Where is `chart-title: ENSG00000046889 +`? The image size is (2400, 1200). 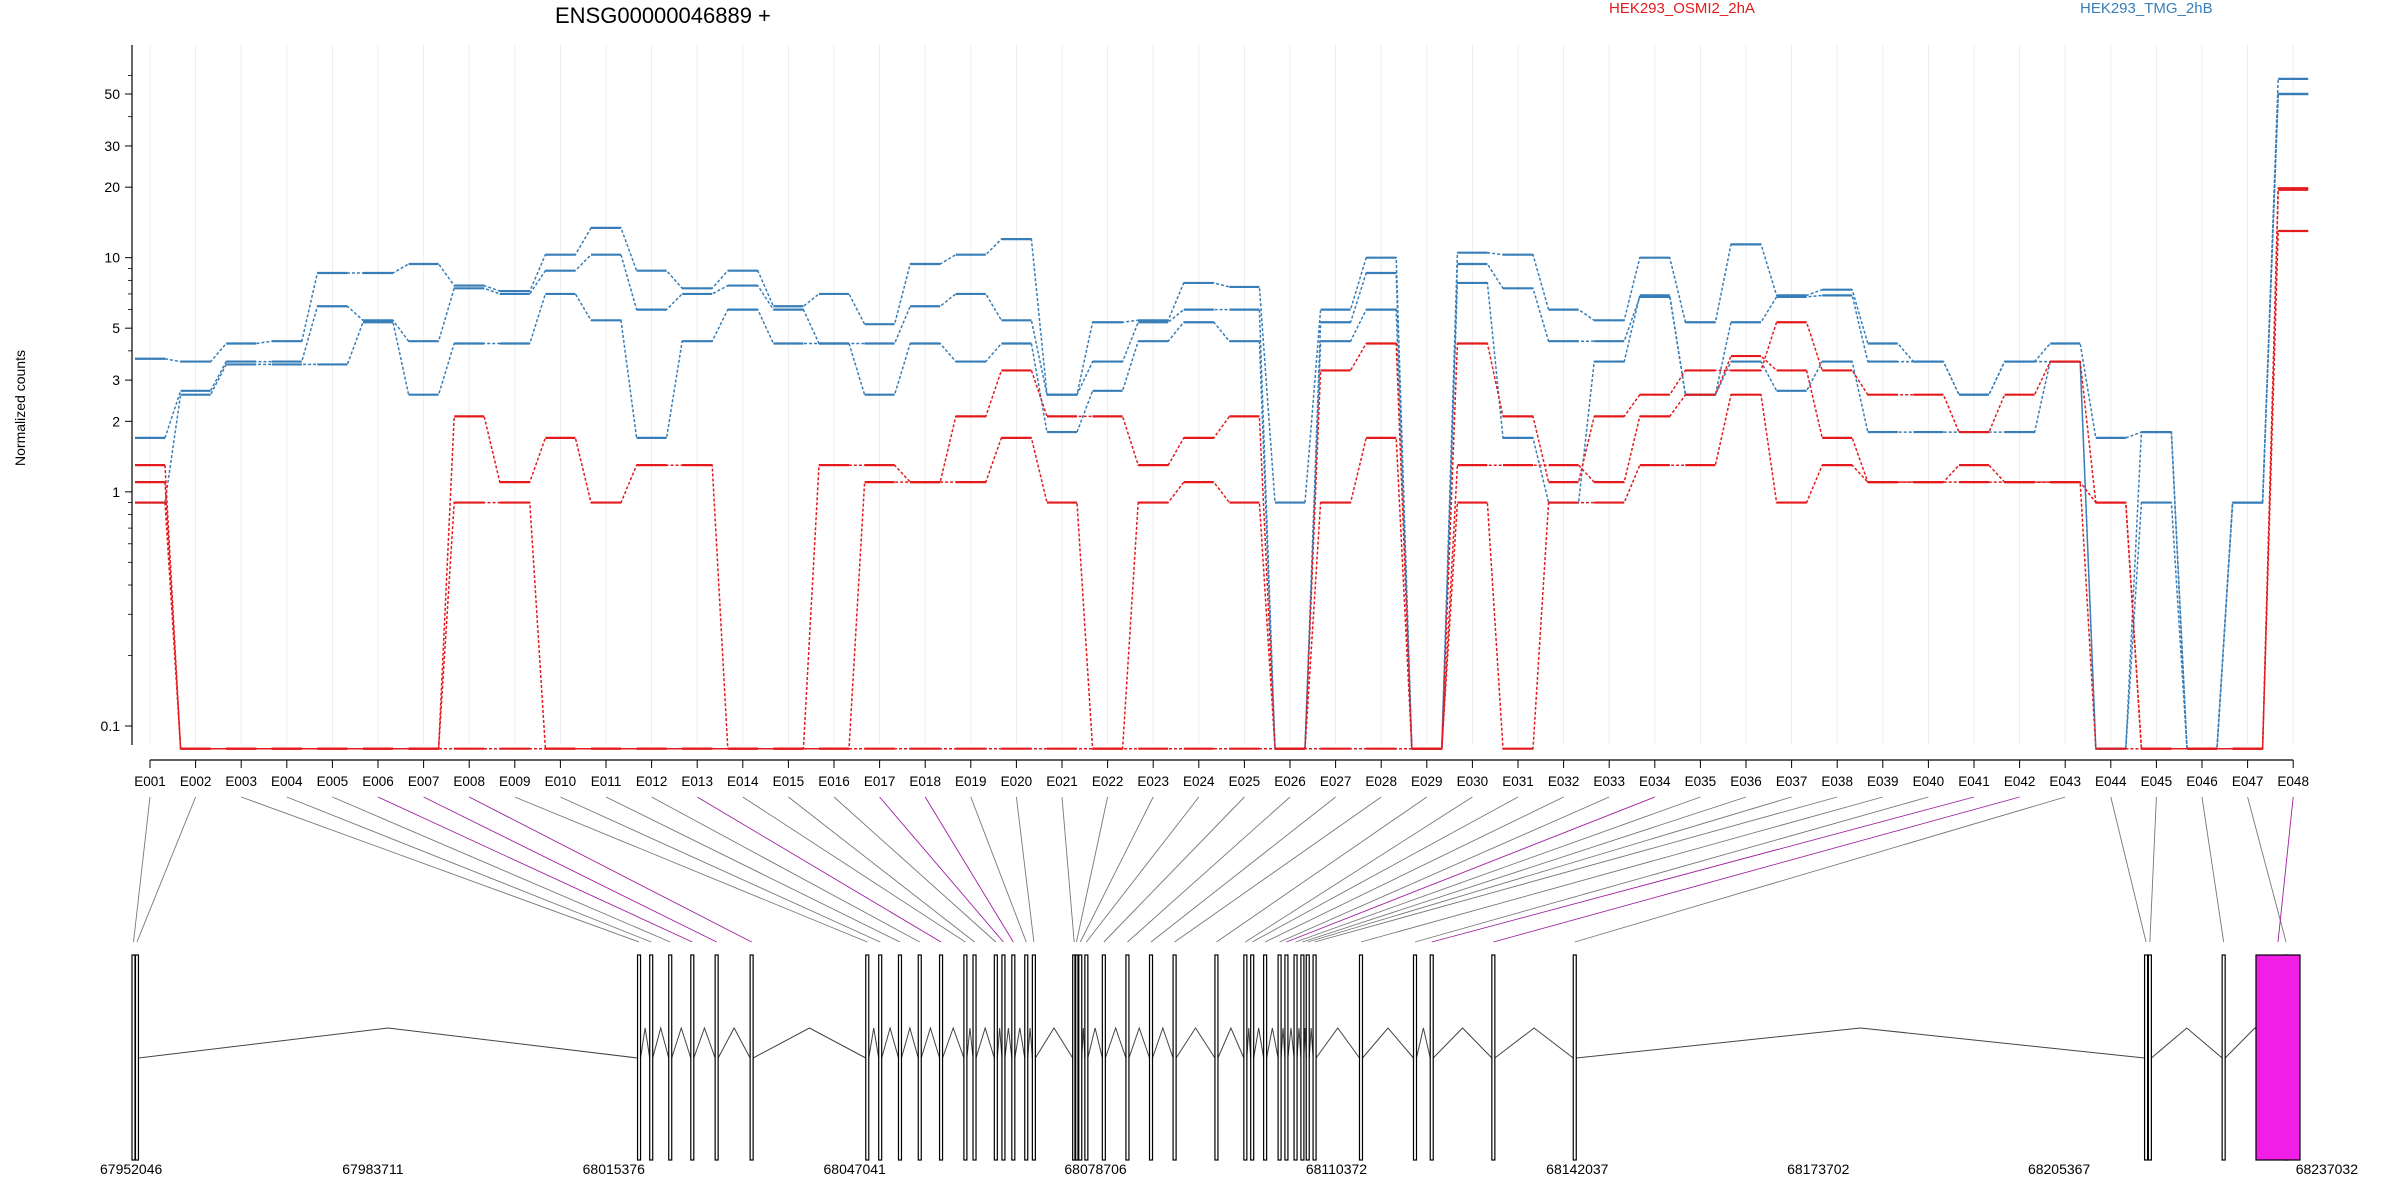 chart-title: ENSG00000046889 + is located at coordinates (663, 15).